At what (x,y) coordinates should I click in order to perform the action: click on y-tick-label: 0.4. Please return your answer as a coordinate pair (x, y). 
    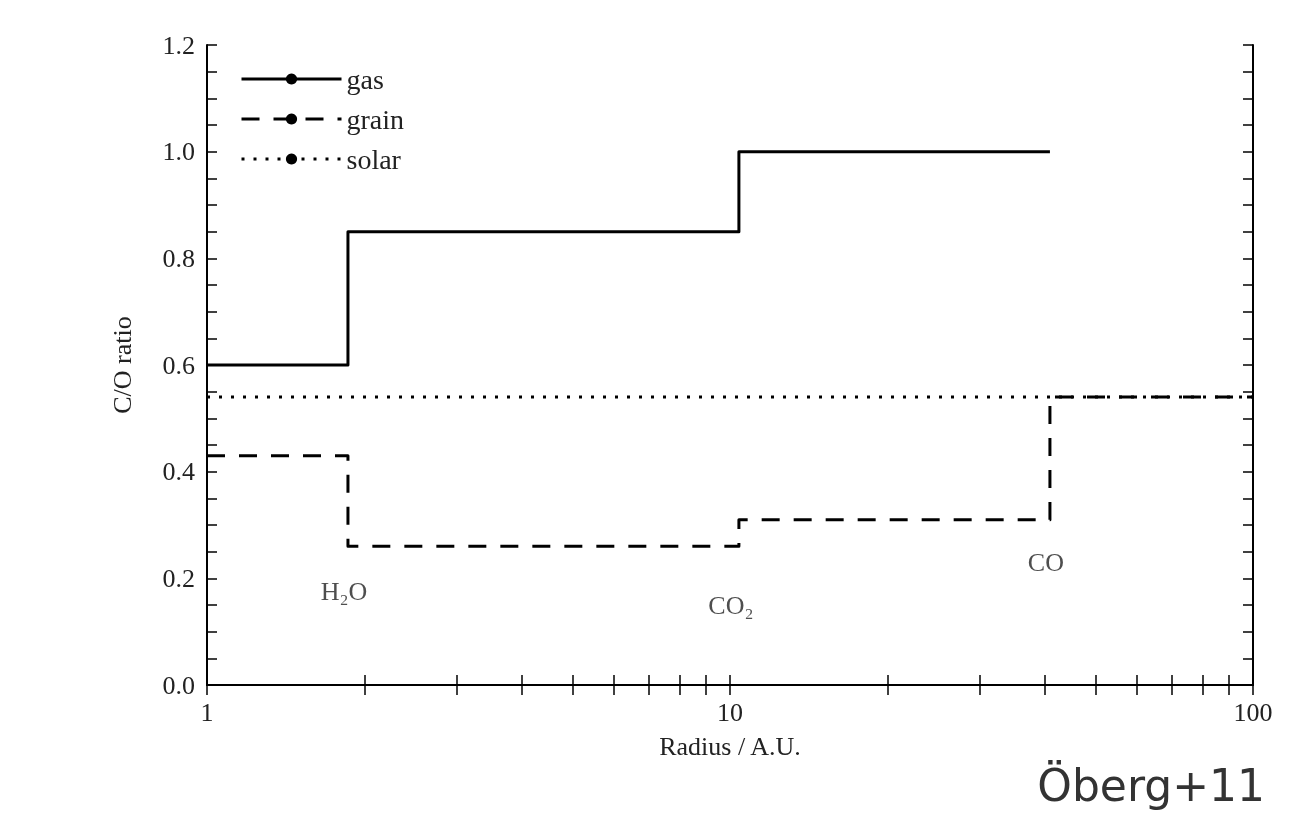
    Looking at the image, I should click on (178, 472).